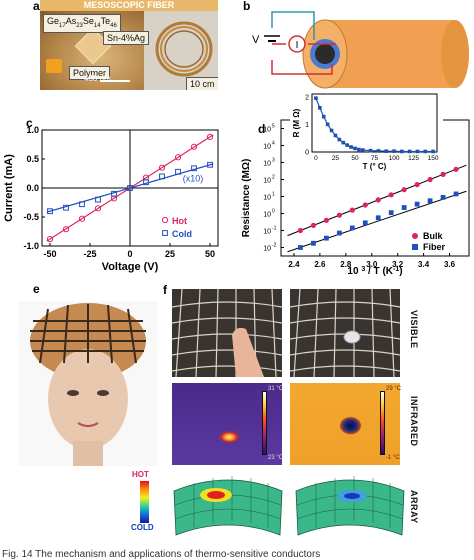 The image size is (474, 560). What do you see at coordinates (433, 236) in the screenshot?
I see `legend-label-bulk: Bulk` at bounding box center [433, 236].